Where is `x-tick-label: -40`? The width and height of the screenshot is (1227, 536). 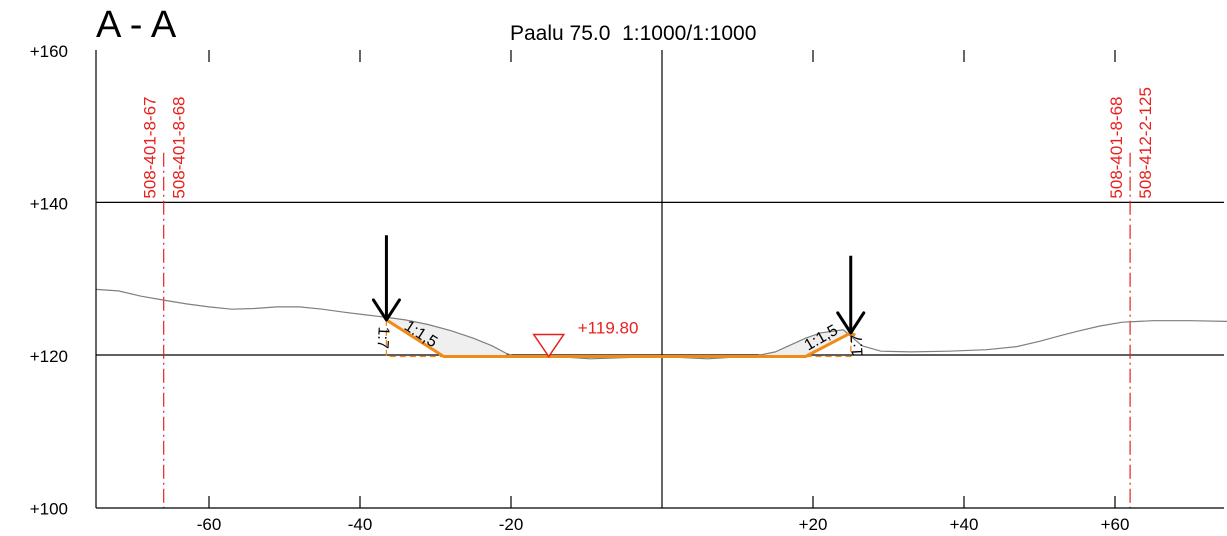 x-tick-label: -40 is located at coordinates (360, 524).